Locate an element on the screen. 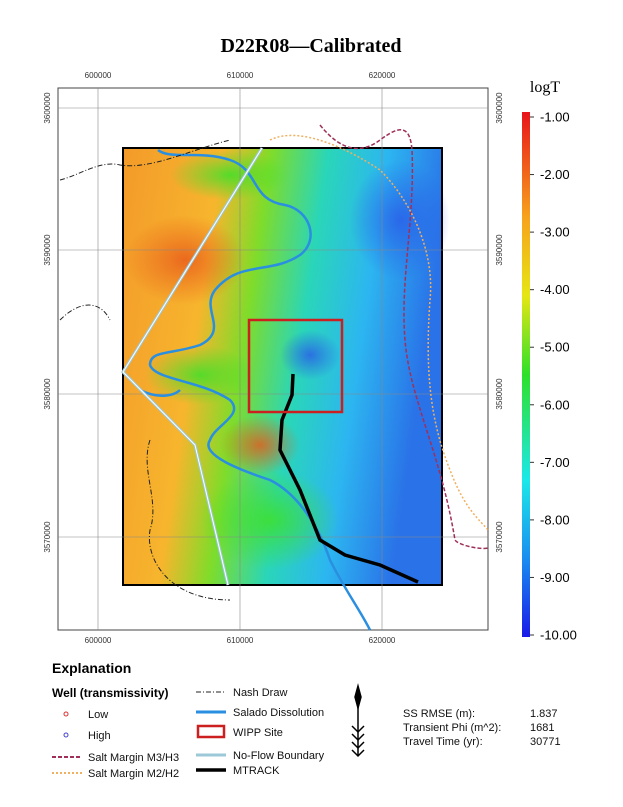 The width and height of the screenshot is (623, 807). colorbar-tick-label: -10.00 is located at coordinates (558, 635).